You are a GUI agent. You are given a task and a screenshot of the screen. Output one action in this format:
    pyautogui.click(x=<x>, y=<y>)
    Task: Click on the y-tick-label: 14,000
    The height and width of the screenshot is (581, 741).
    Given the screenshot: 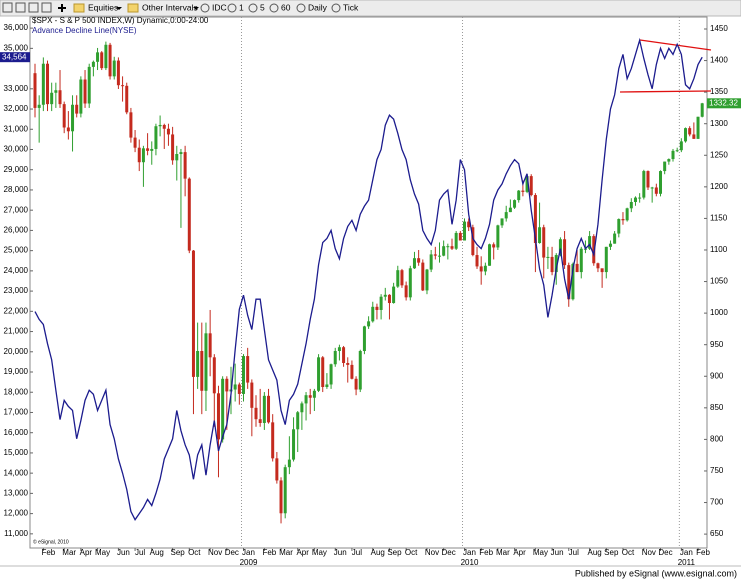 What is the action you would take?
    pyautogui.click(x=16, y=472)
    